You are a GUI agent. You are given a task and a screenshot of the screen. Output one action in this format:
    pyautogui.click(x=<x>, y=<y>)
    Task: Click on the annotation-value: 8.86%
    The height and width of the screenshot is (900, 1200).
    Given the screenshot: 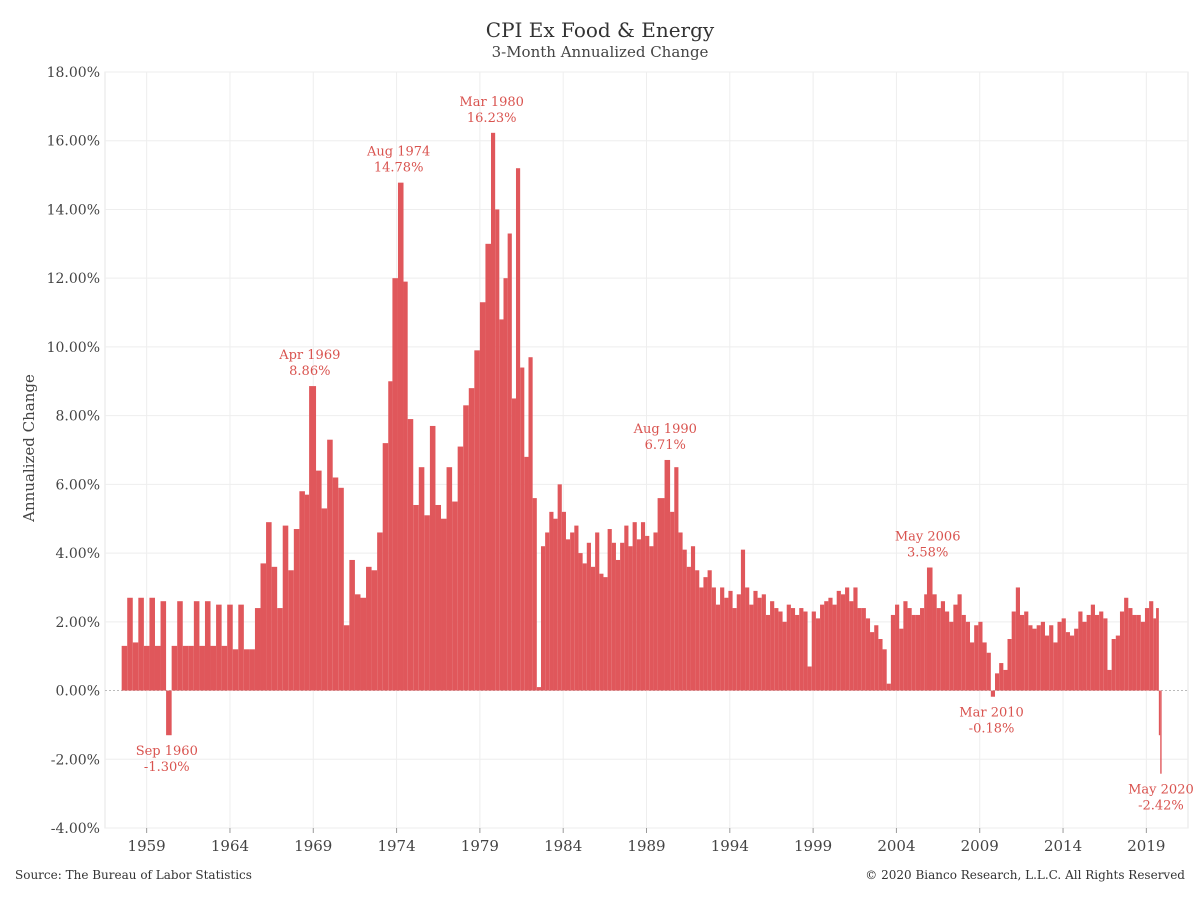 What is the action you would take?
    pyautogui.click(x=309, y=371)
    